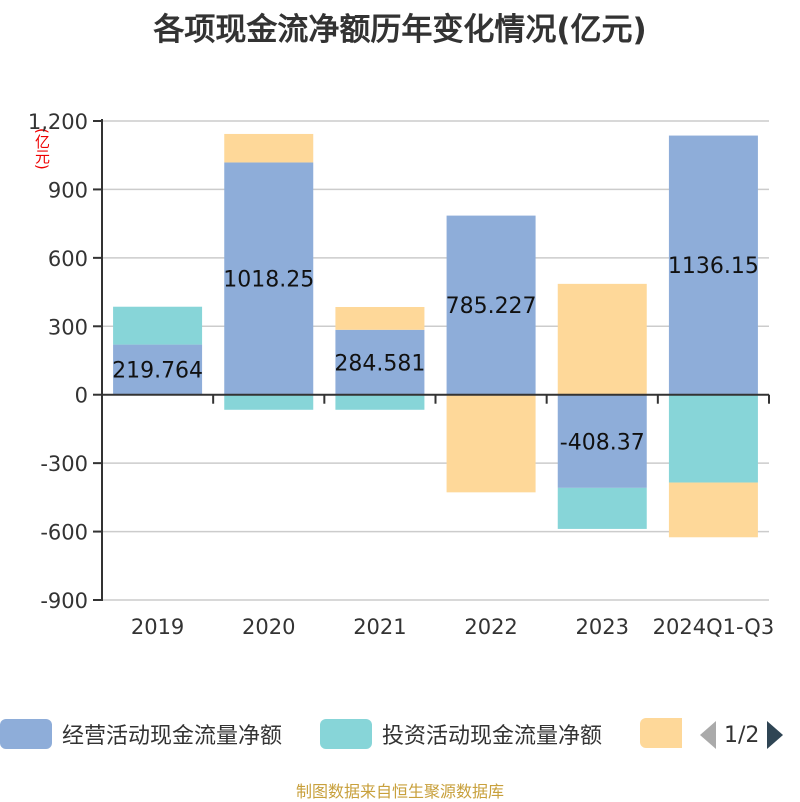 The image size is (800, 802). What do you see at coordinates (268, 627) in the screenshot?
I see `x-tick-label: 2020` at bounding box center [268, 627].